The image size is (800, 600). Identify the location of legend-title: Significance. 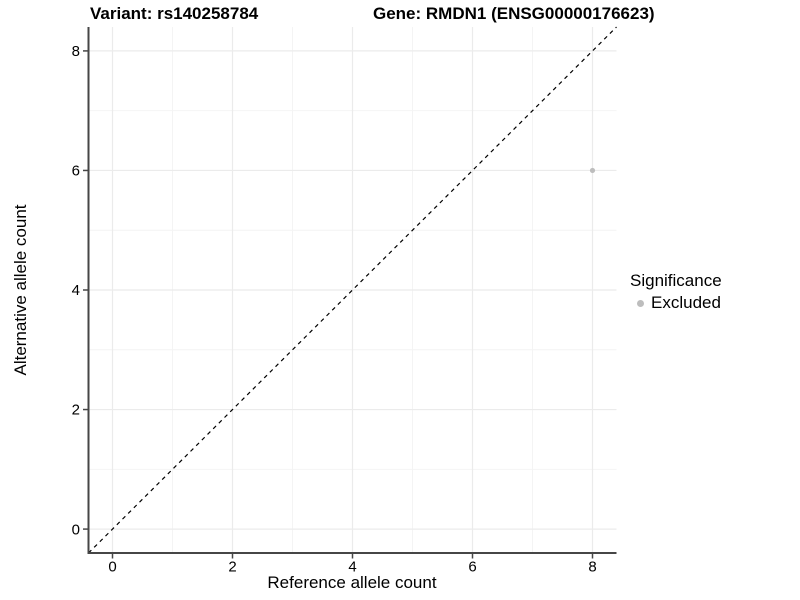
(676, 280).